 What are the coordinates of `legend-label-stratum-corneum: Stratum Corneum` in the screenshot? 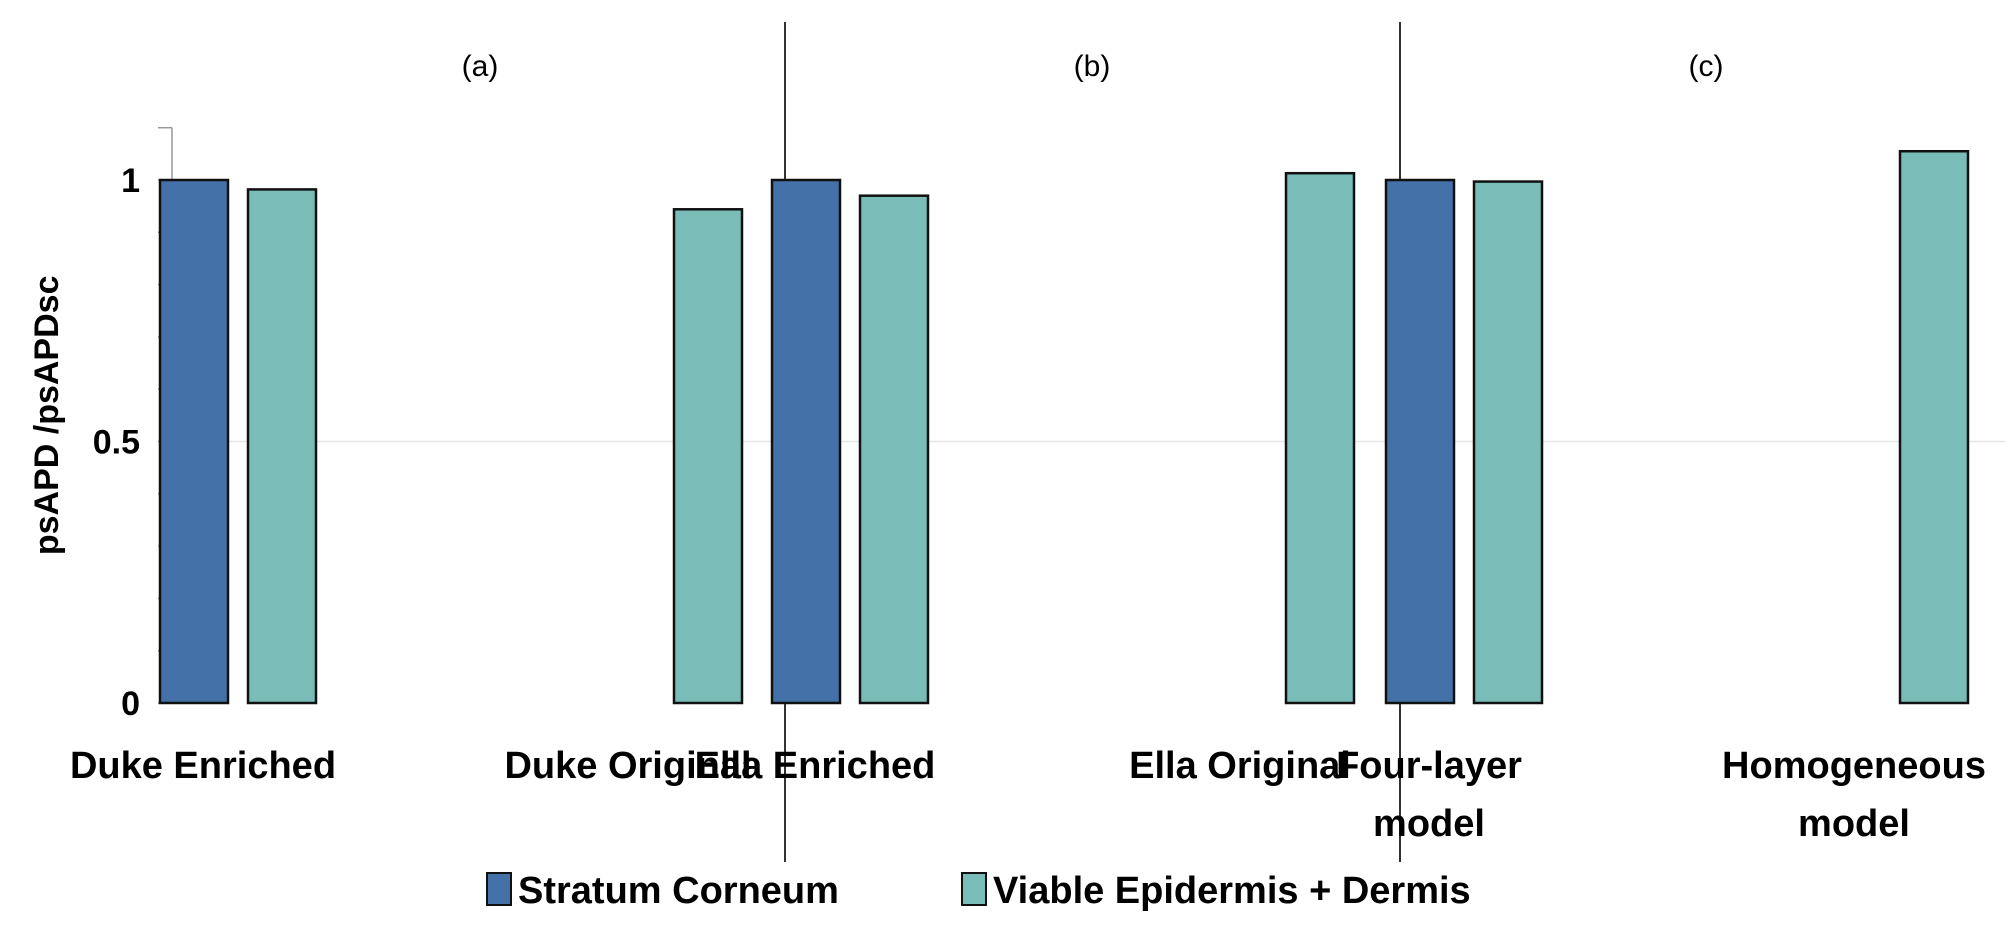 It's located at (678, 891).